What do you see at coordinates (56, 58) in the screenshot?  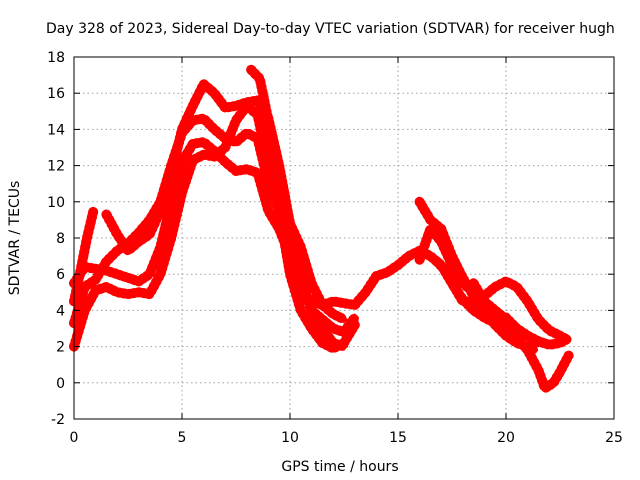 I see `y-tick-label: 18` at bounding box center [56, 58].